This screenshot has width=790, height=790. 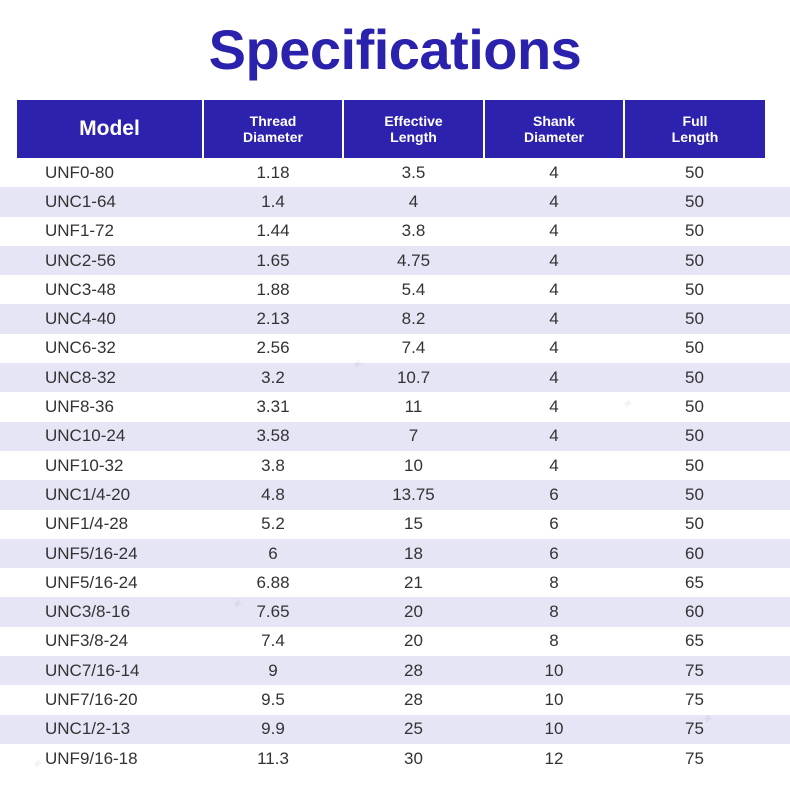 What do you see at coordinates (273, 465) in the screenshot?
I see `cell-thread-diameter: 3.8` at bounding box center [273, 465].